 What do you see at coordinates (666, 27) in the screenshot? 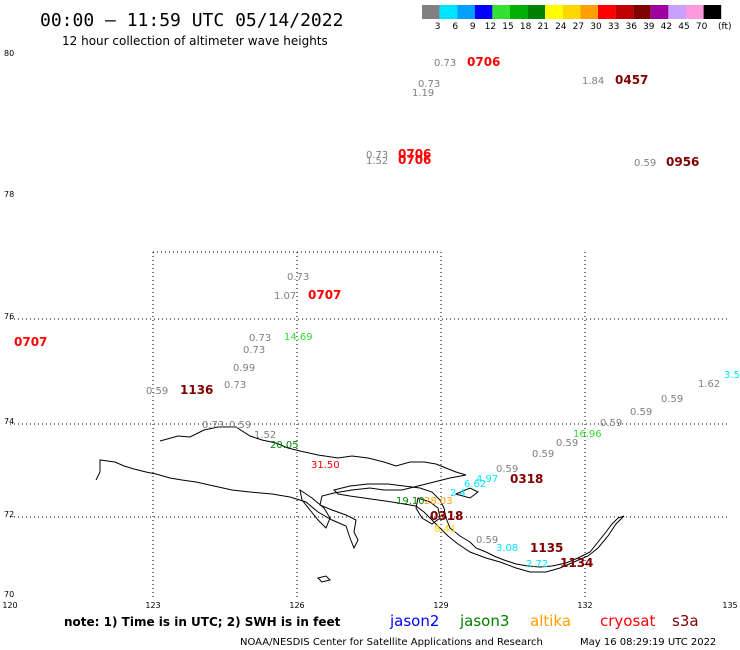
I see `legend-value: 42` at bounding box center [666, 27].